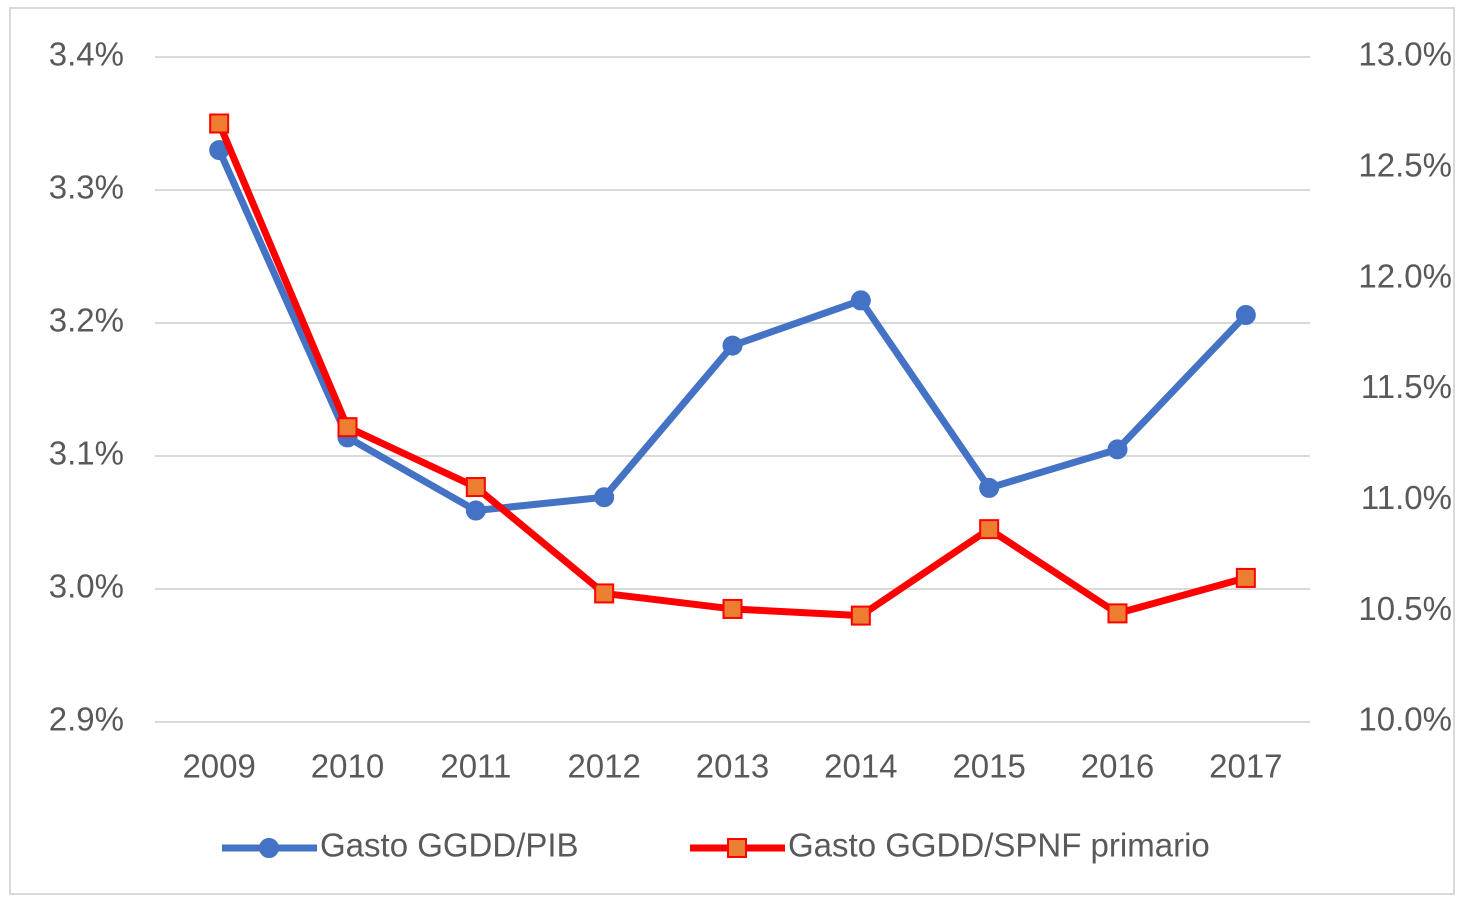 This screenshot has height=898, width=1462. I want to click on x-tick-label: 2015, so click(988, 766).